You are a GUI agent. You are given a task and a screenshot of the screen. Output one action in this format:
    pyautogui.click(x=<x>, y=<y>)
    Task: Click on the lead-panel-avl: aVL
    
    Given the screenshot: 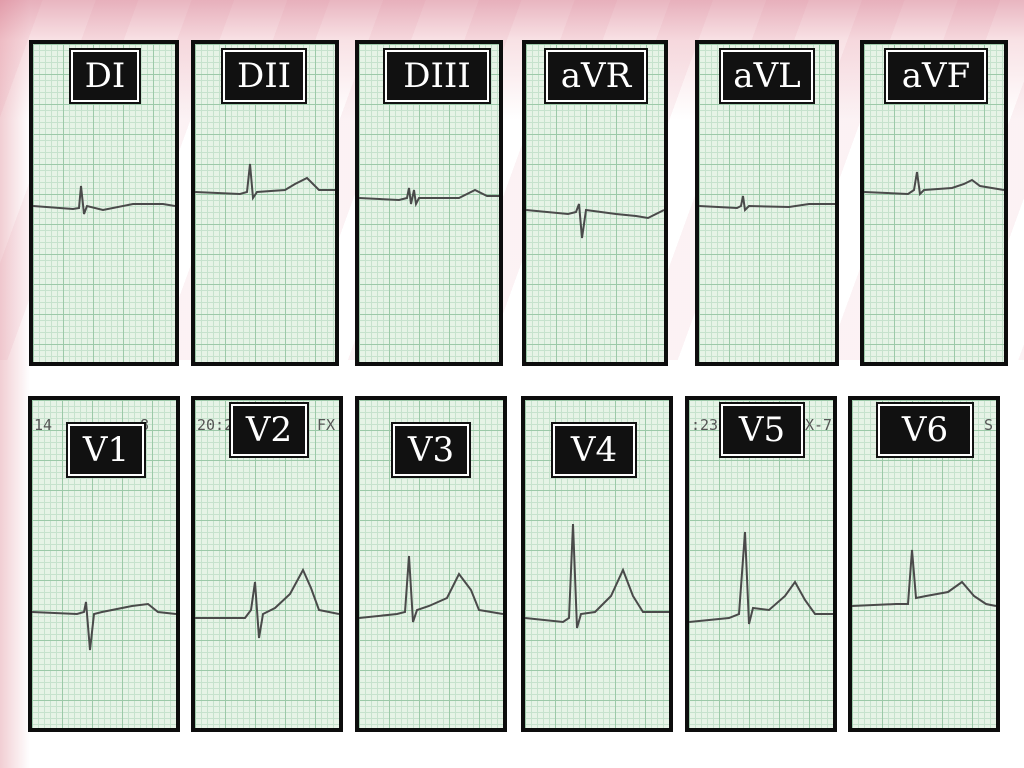 What is the action you would take?
    pyautogui.click(x=767, y=203)
    